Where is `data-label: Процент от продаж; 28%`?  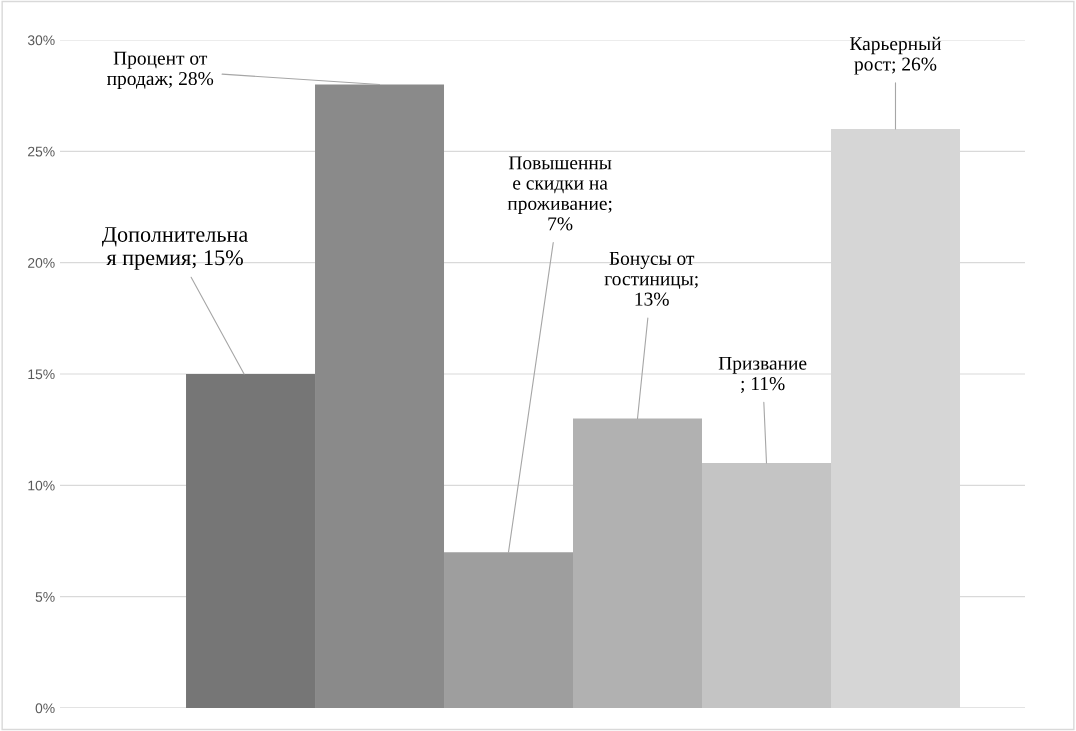 data-label: Процент от продаж; 28% is located at coordinates (160, 70).